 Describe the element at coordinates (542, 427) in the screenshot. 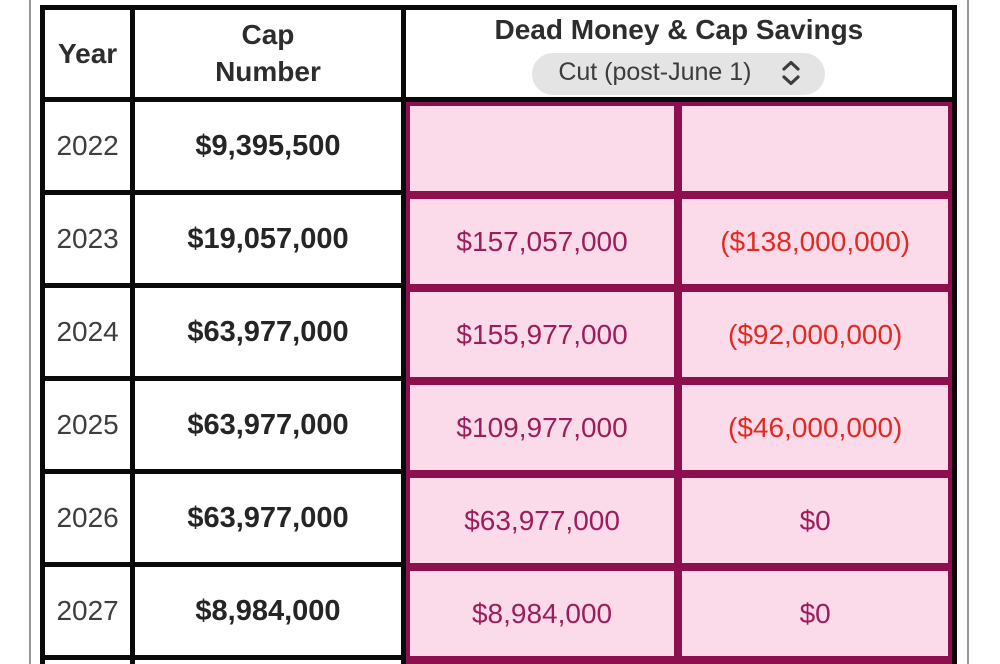

I see `dead-money-cell: $109,977,000` at that location.